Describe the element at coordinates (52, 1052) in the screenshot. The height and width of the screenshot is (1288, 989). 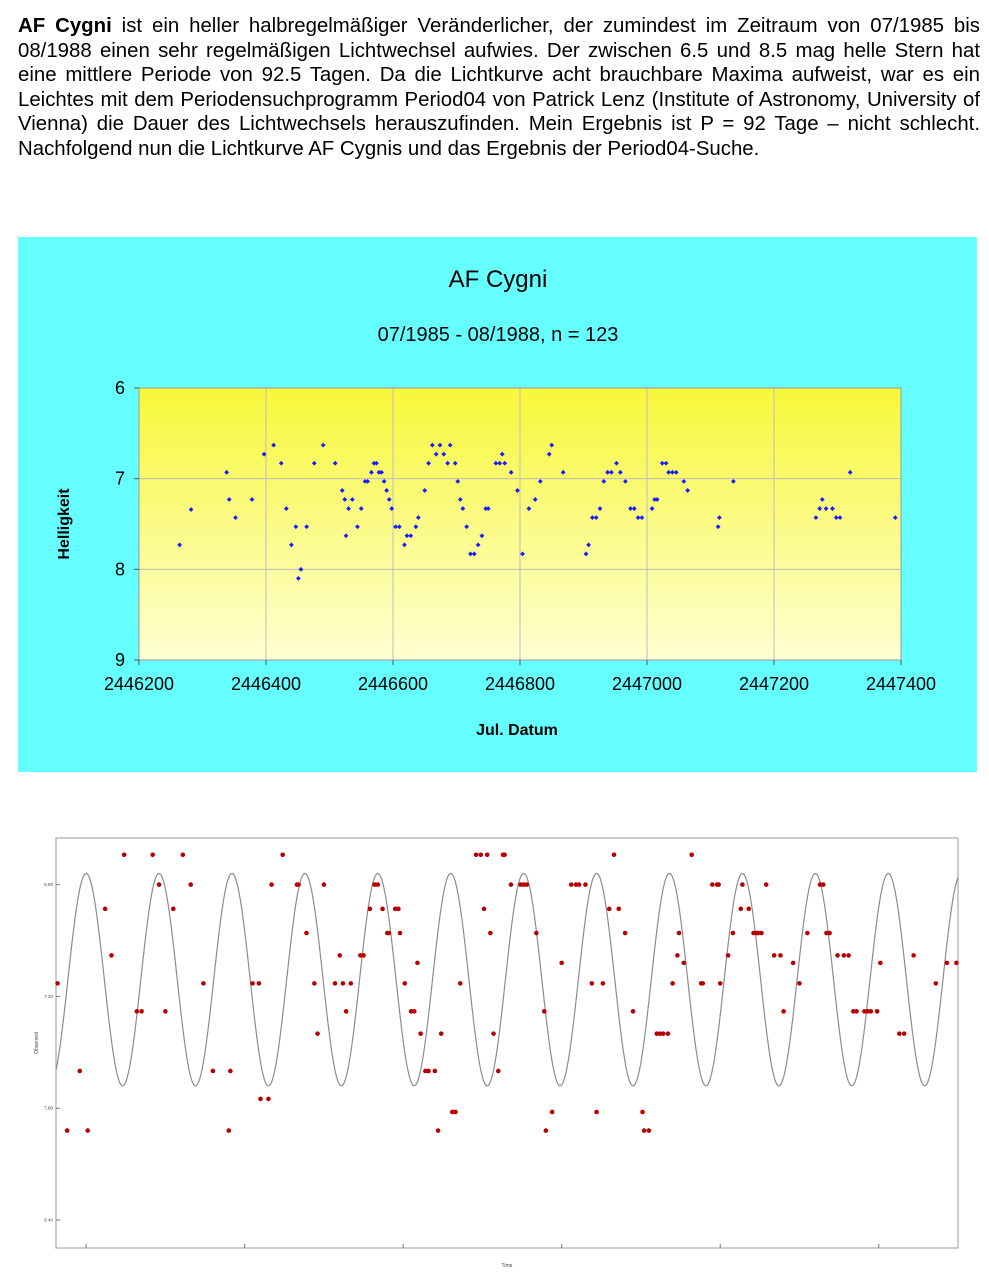
I see `chart2-y-ticks: 6.60 7.20 7.80 8.40` at that location.